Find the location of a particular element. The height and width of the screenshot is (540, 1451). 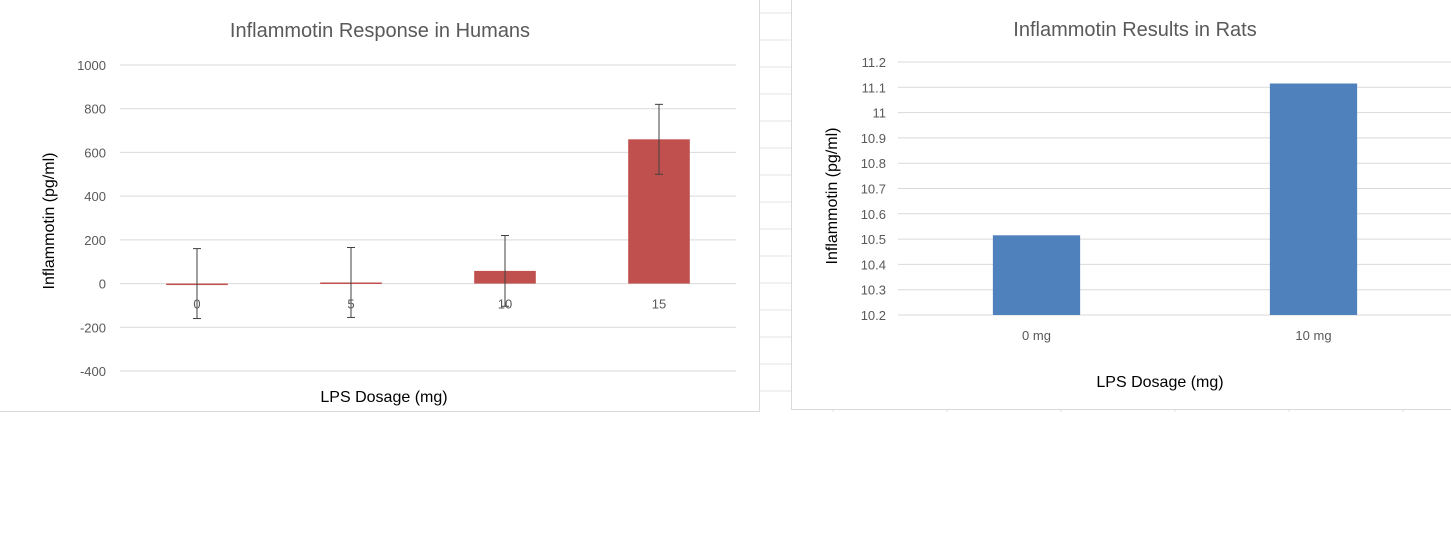

humans-x-tick-label: 10 is located at coordinates (505, 304).